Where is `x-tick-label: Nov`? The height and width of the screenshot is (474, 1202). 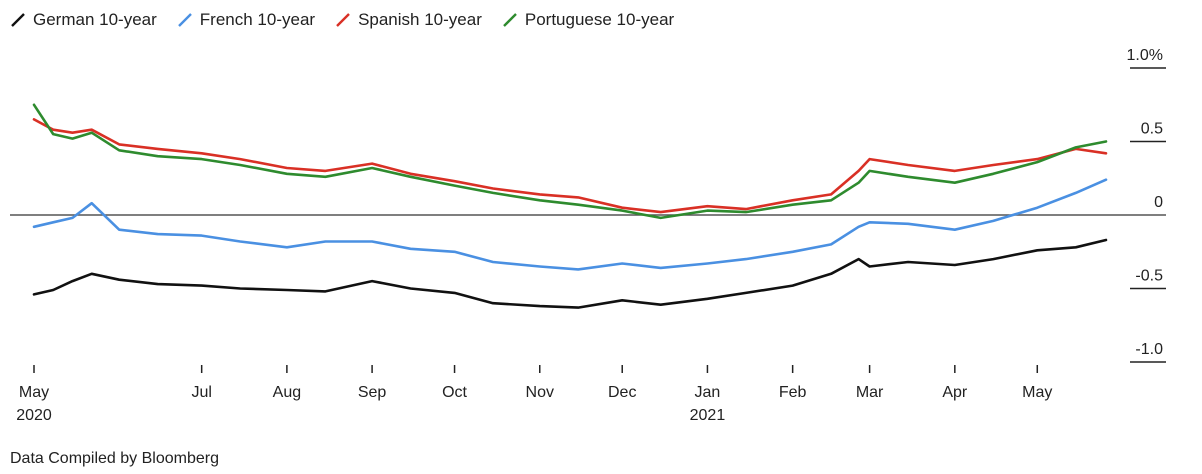 x-tick-label: Nov is located at coordinates (540, 392).